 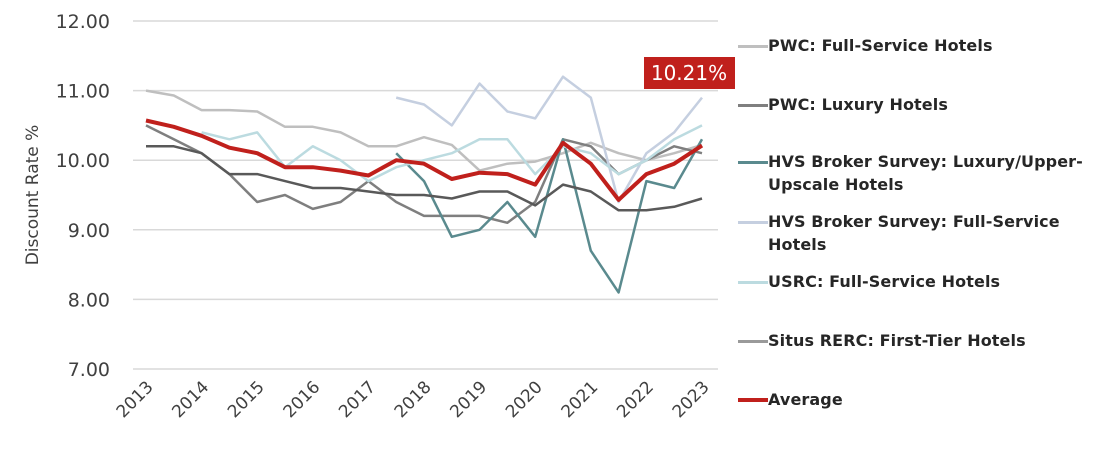 I want to click on y-tick-label: 11.00, so click(x=83, y=92).